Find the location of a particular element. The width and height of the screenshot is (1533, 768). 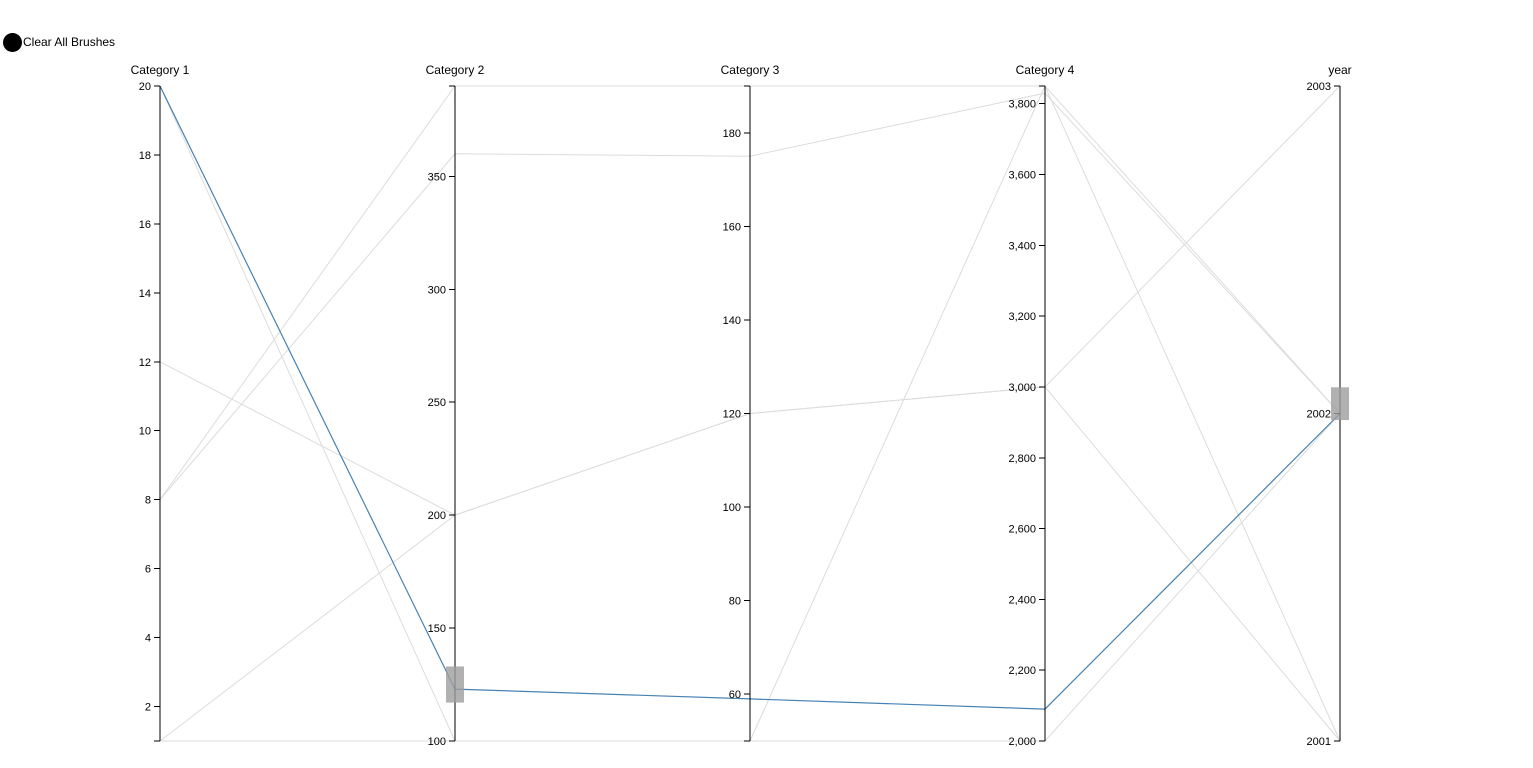

tick-label: 2,000 is located at coordinates (1022, 742).